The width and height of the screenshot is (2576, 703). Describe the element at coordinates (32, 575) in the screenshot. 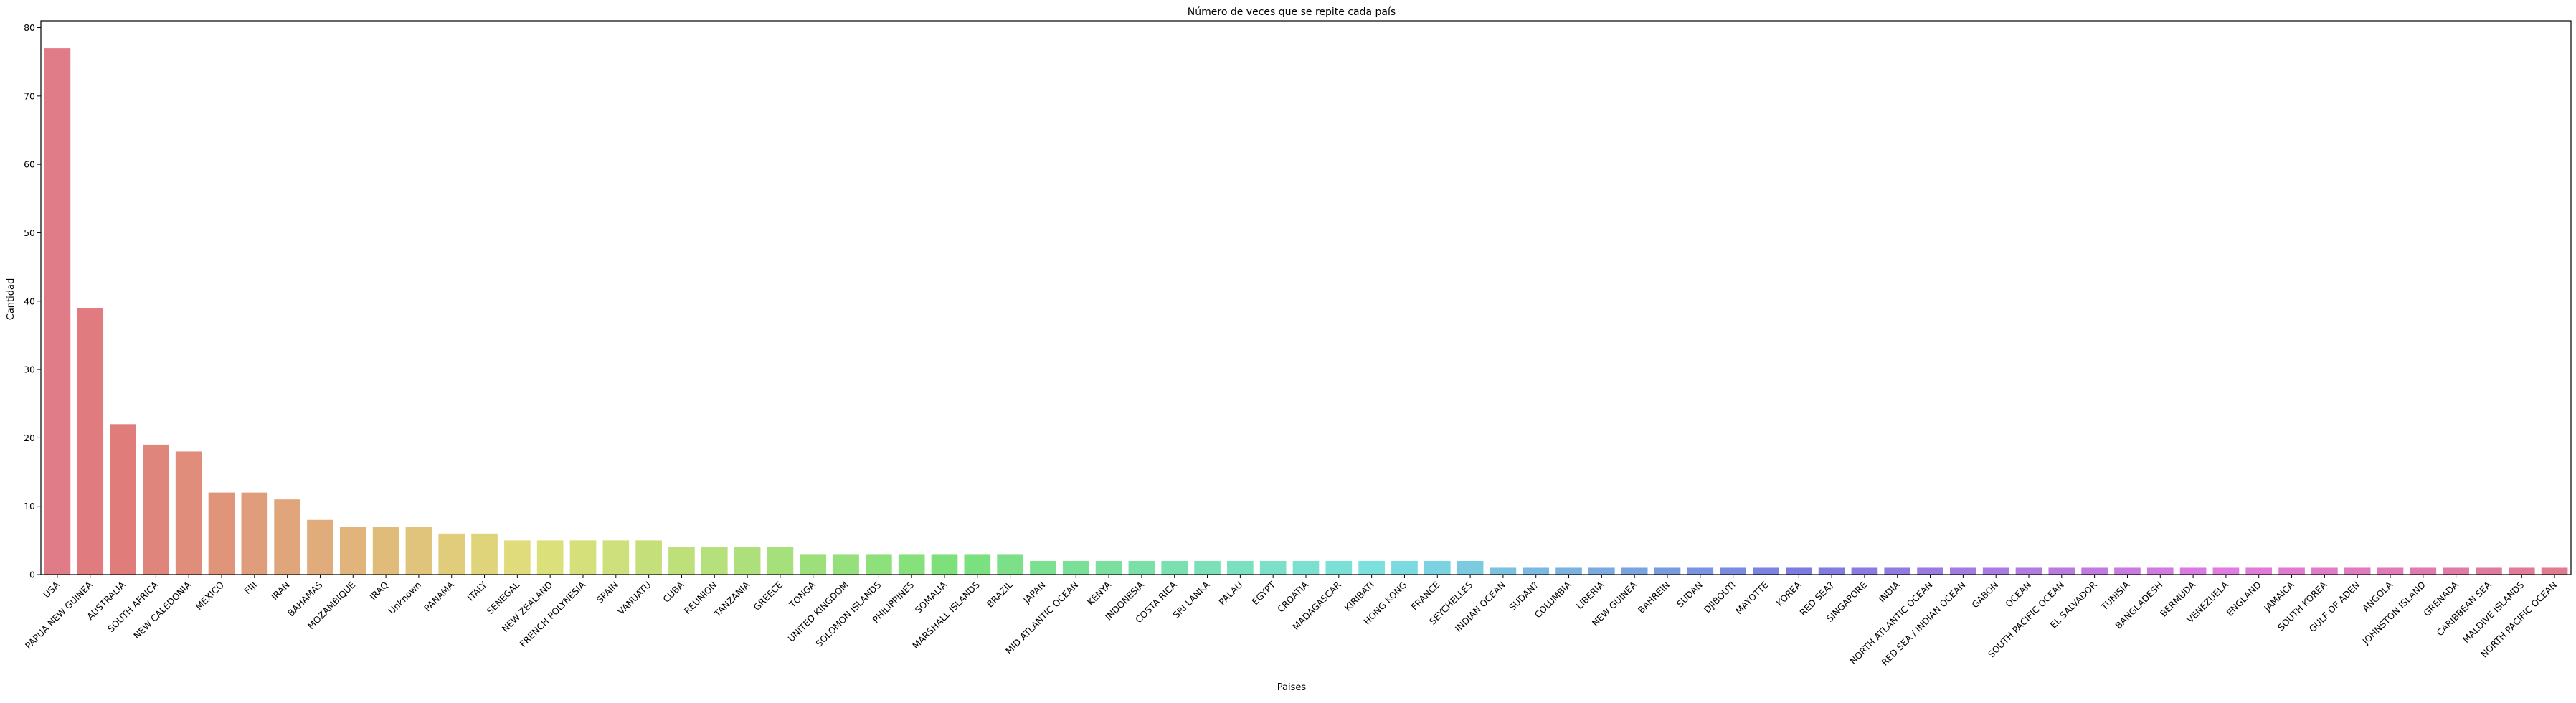

I see `y-tick-label: 0` at that location.